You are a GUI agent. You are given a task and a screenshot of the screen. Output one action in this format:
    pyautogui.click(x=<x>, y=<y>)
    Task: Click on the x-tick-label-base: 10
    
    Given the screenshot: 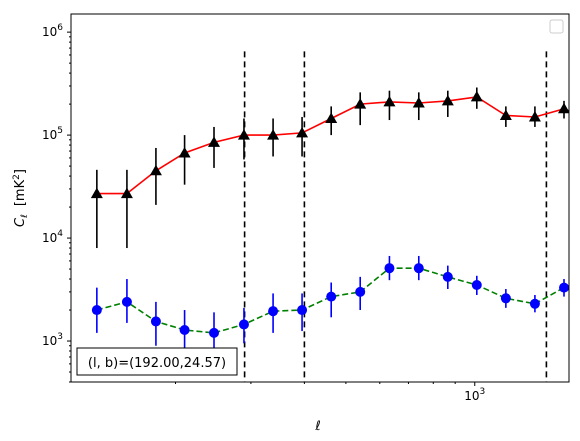 What is the action you would take?
    pyautogui.click(x=471, y=396)
    